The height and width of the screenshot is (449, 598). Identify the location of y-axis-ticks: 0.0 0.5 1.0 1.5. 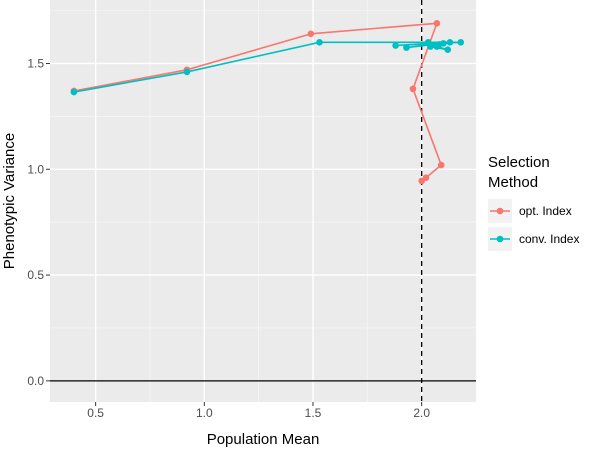
(38, 222).